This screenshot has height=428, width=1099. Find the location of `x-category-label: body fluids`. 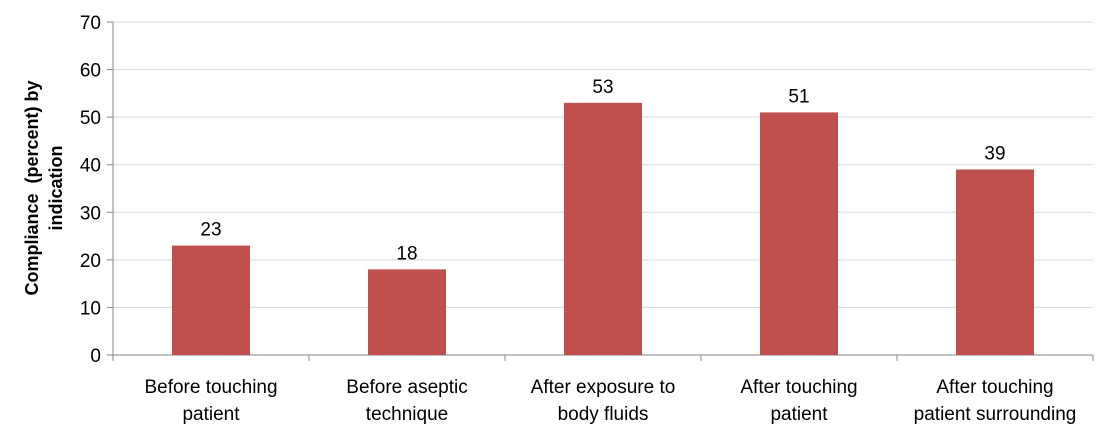

x-category-label: body fluids is located at coordinates (603, 414).